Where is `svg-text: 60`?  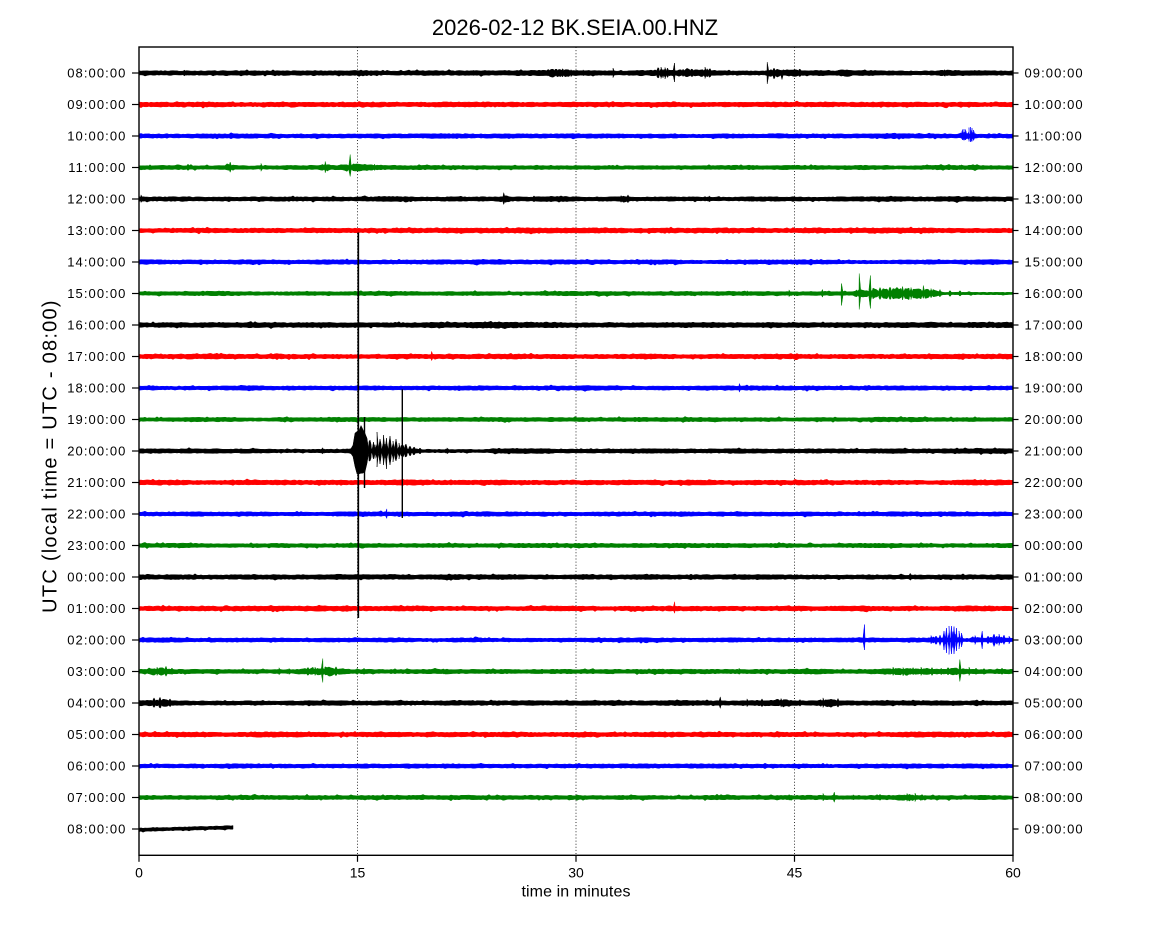 svg-text: 60 is located at coordinates (1013, 873).